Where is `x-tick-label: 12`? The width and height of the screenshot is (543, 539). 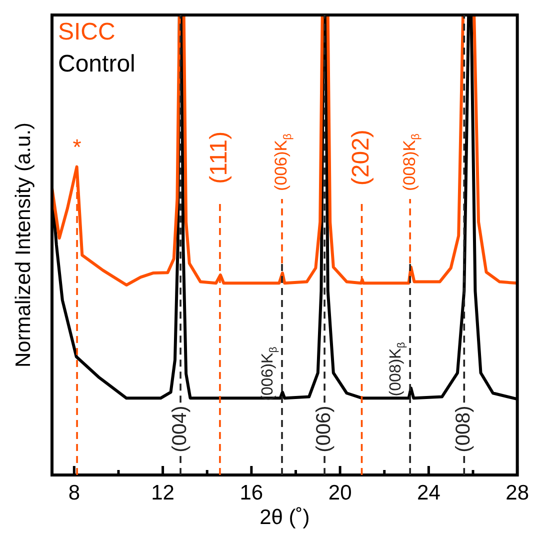 x-tick-label: 12 is located at coordinates (162, 492).